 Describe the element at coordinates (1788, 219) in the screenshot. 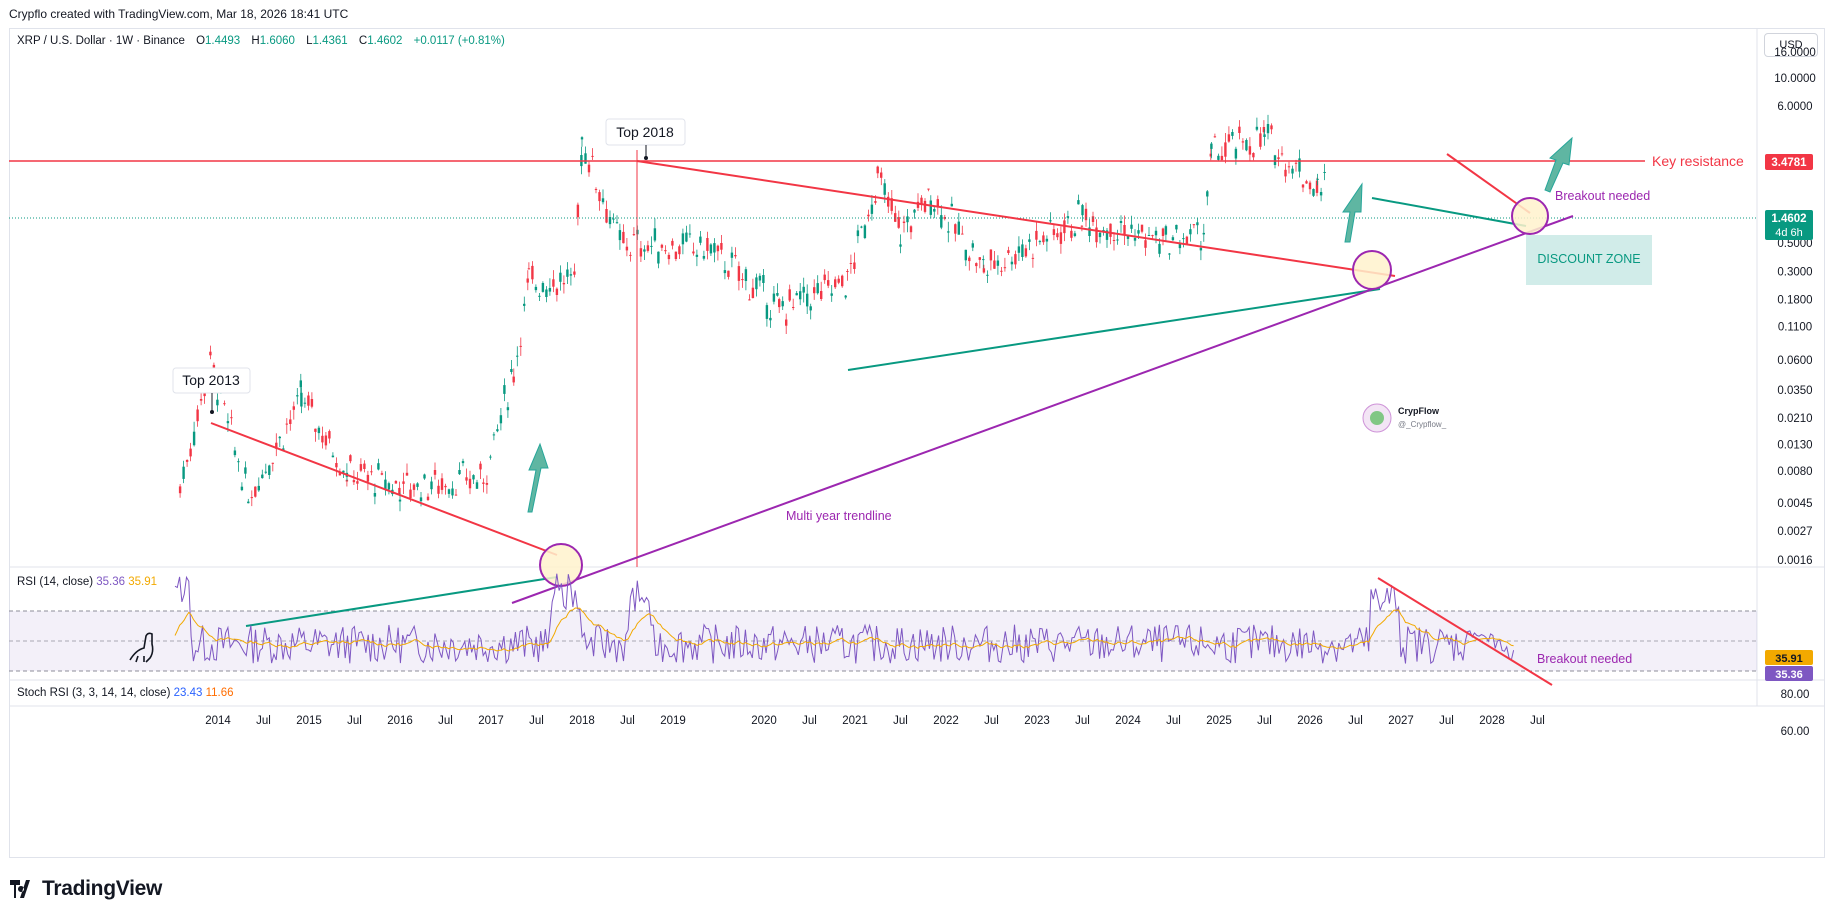

I see `svg-text: 1.4602` at that location.